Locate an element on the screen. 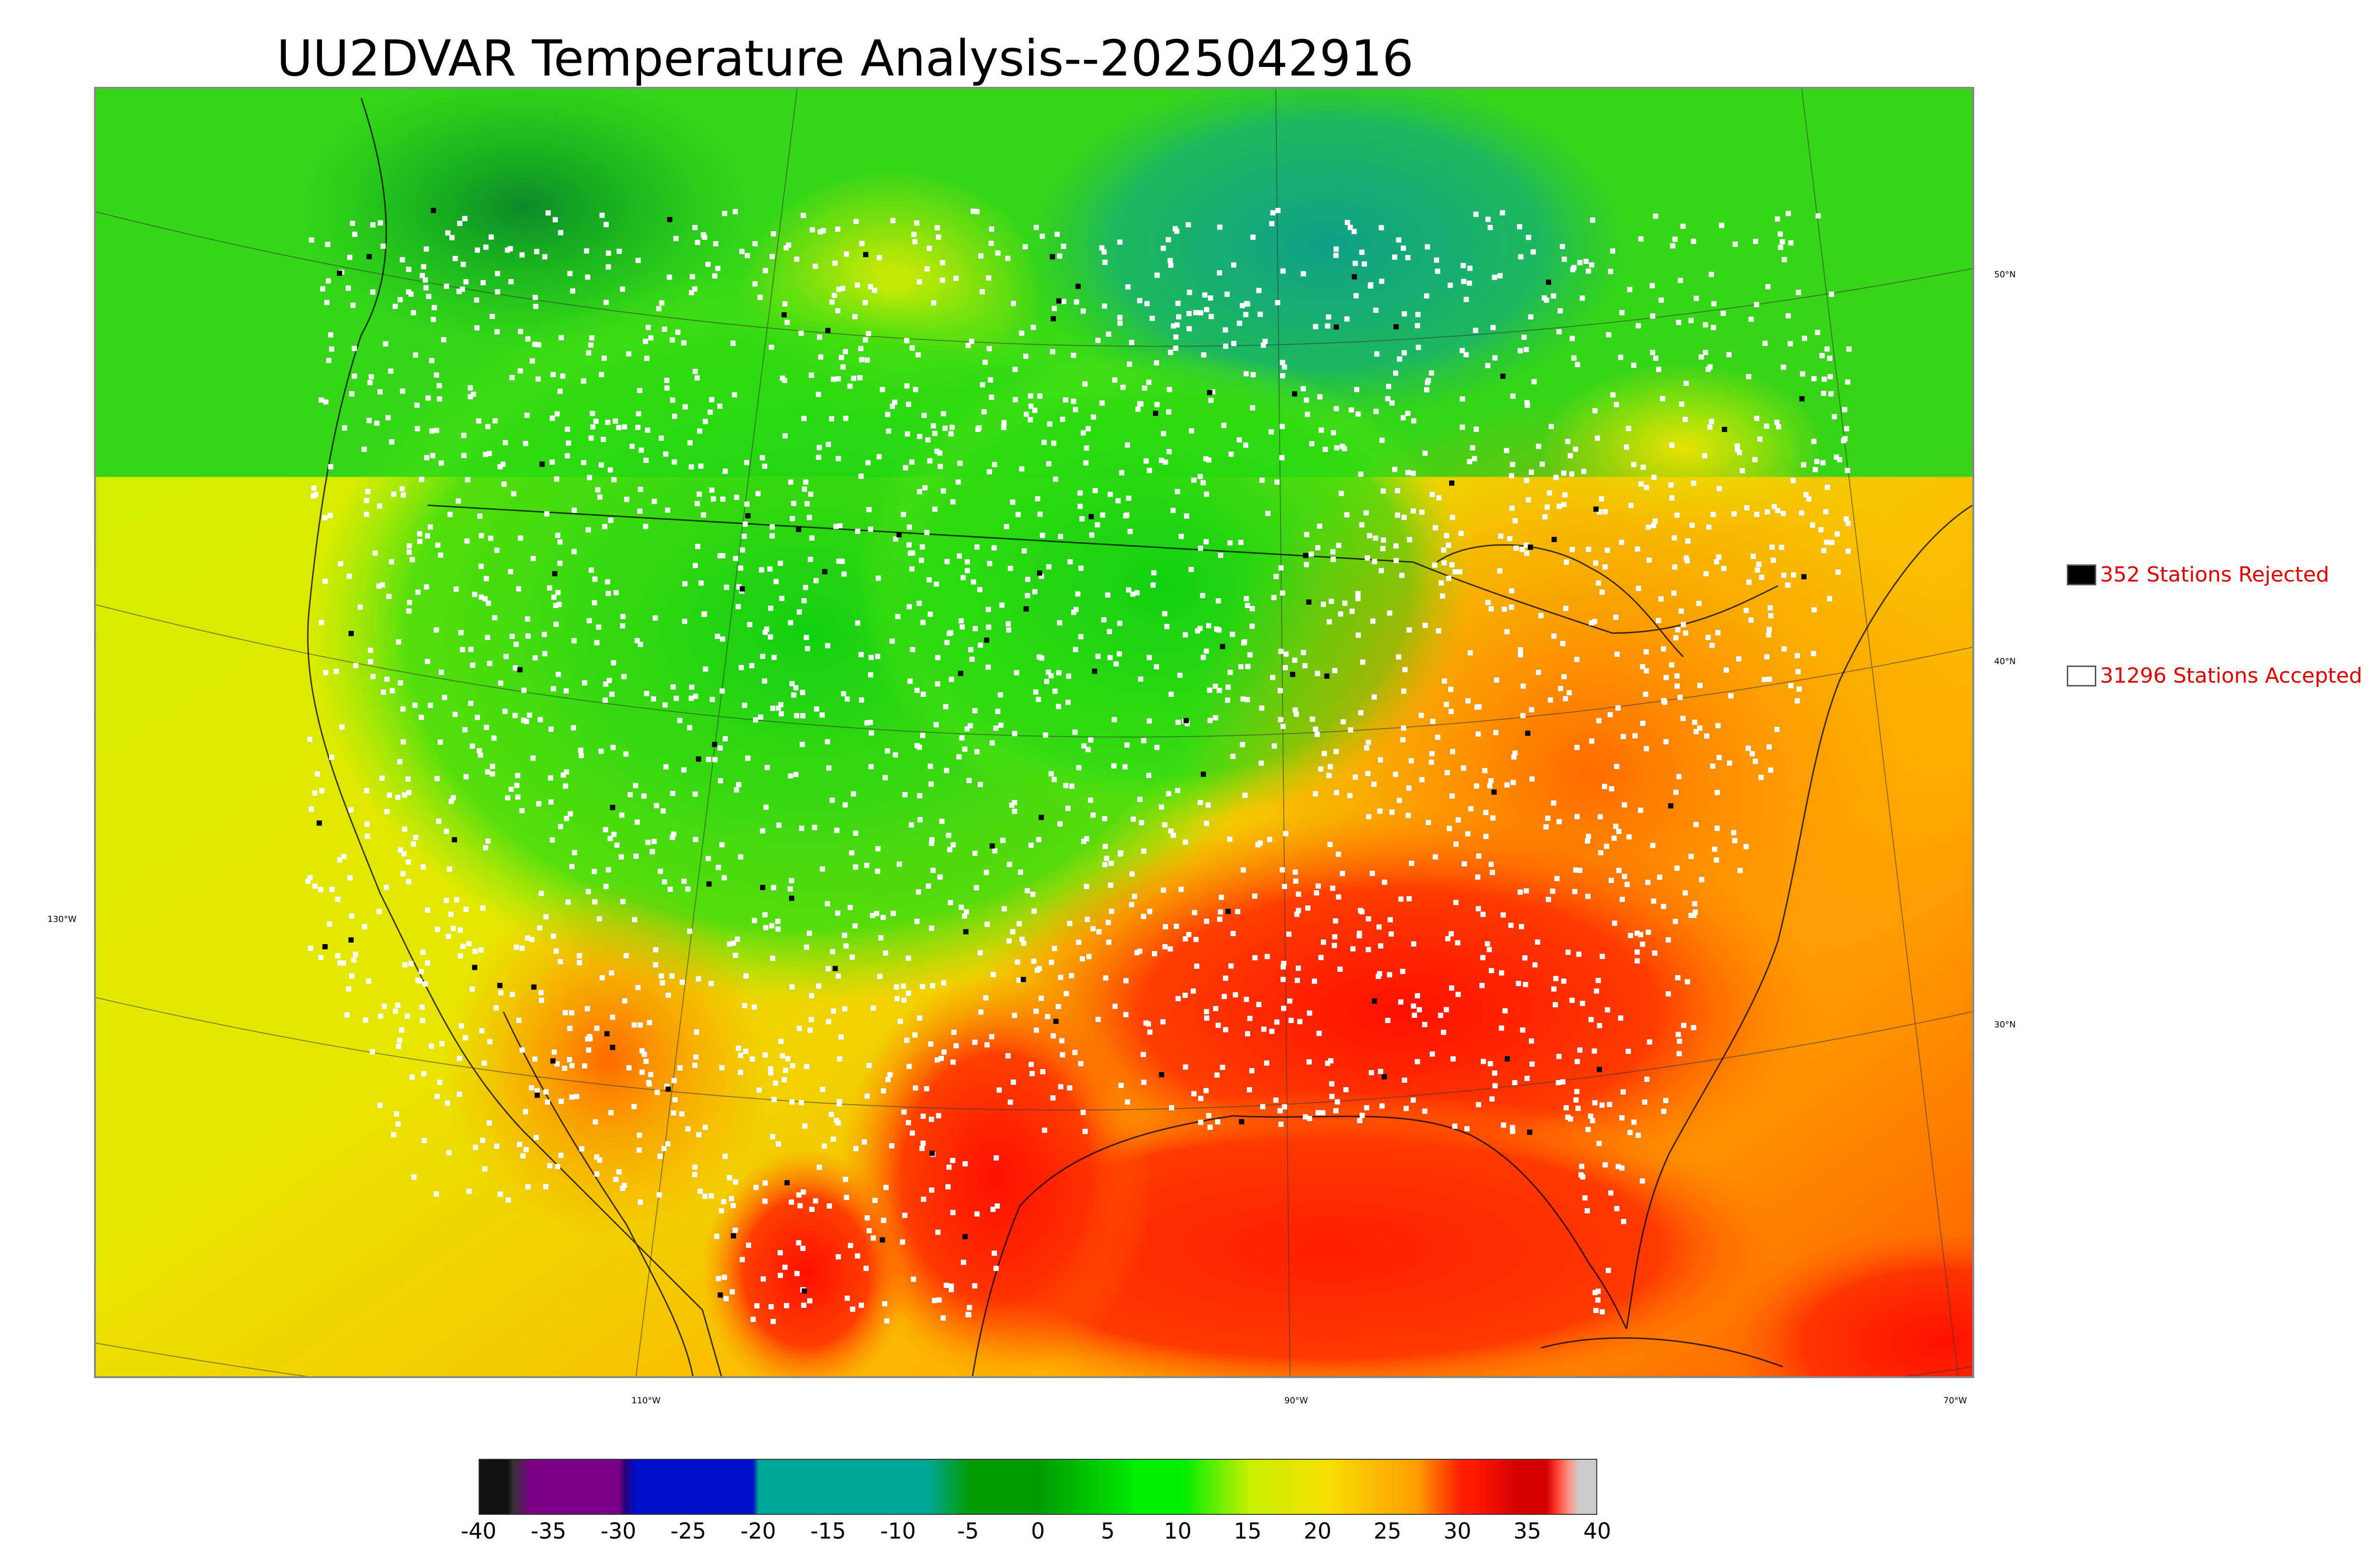 This screenshot has height=1568, width=2374. colorbar-tick-label: 20 is located at coordinates (1317, 1531).